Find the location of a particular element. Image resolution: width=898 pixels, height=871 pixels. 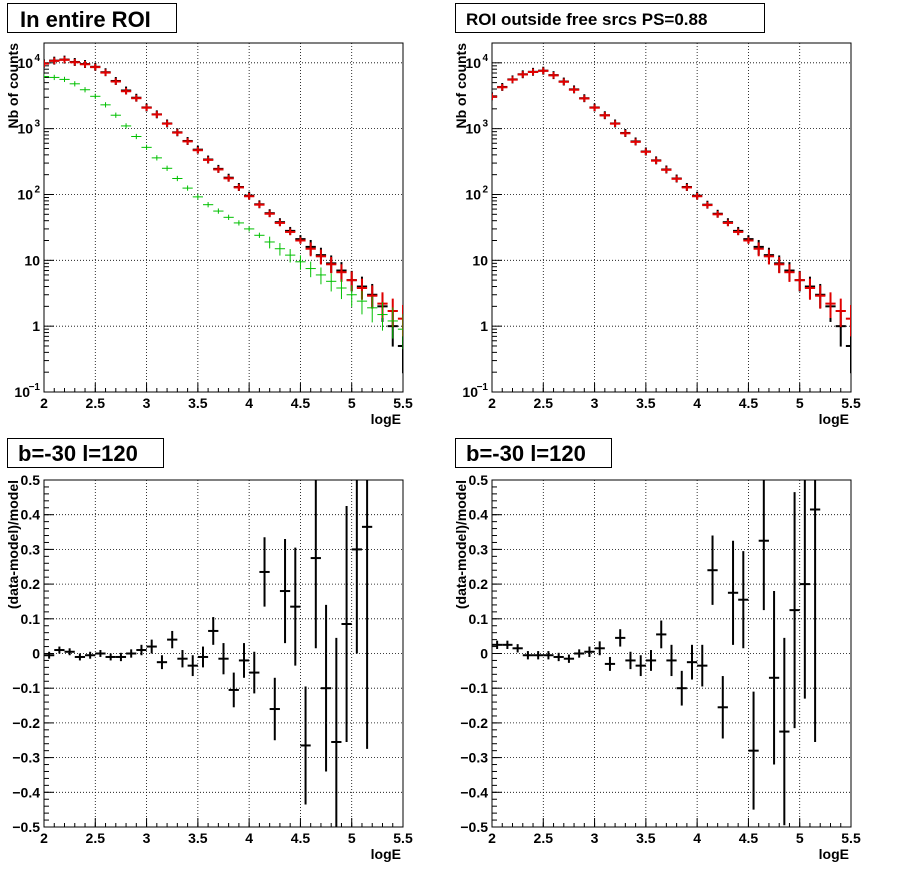

chart-title-bottom-left: b=-30 l=120 is located at coordinates (85, 453).